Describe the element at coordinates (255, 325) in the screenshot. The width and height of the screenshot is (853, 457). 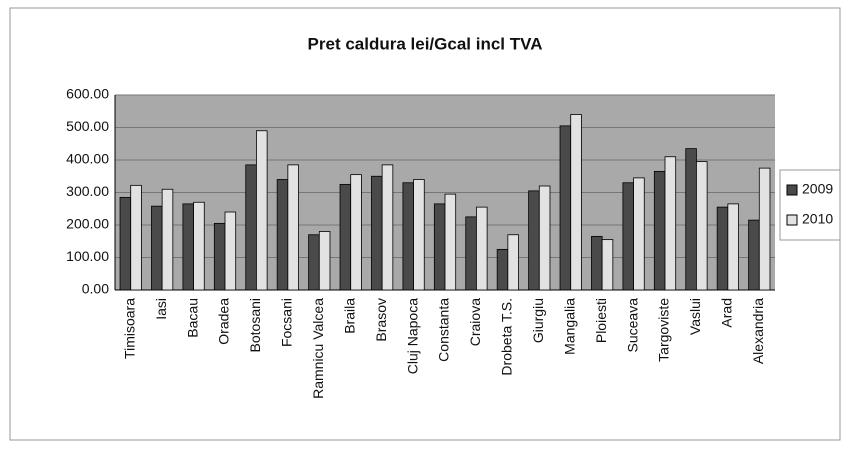
I see `x-tick-label: Botosani` at that location.